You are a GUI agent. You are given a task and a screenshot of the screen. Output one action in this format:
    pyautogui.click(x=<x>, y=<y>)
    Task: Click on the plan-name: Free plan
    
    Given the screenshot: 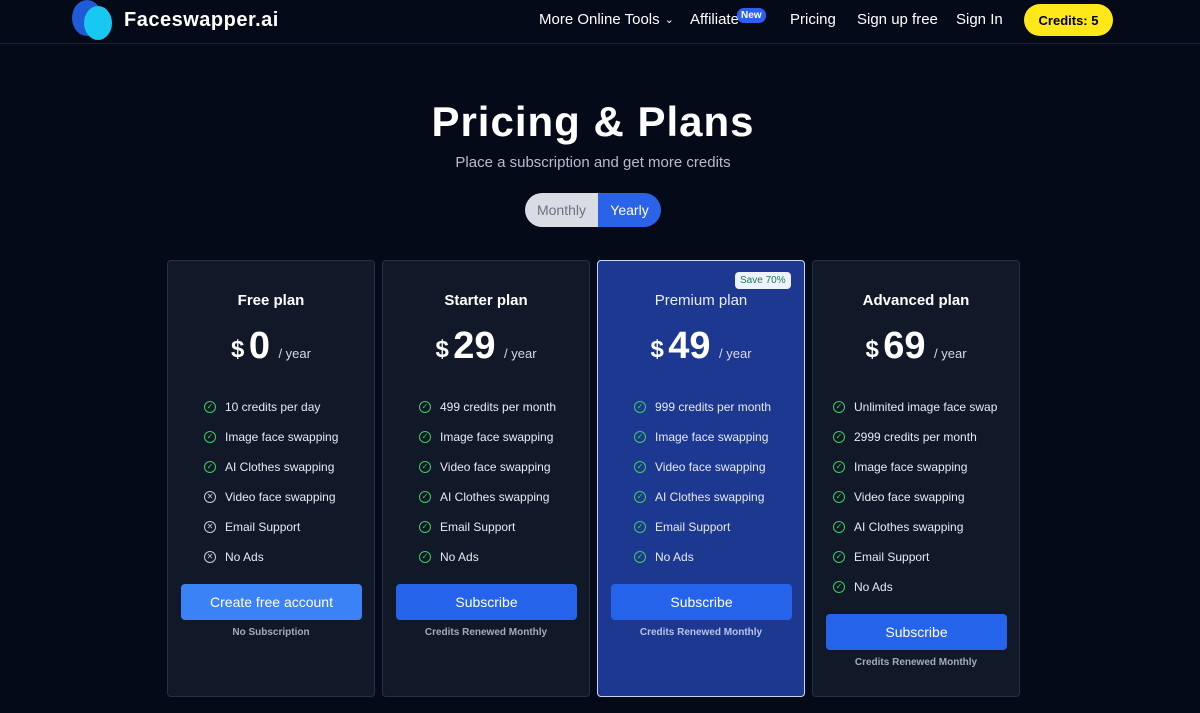 What is the action you would take?
    pyautogui.click(x=271, y=300)
    